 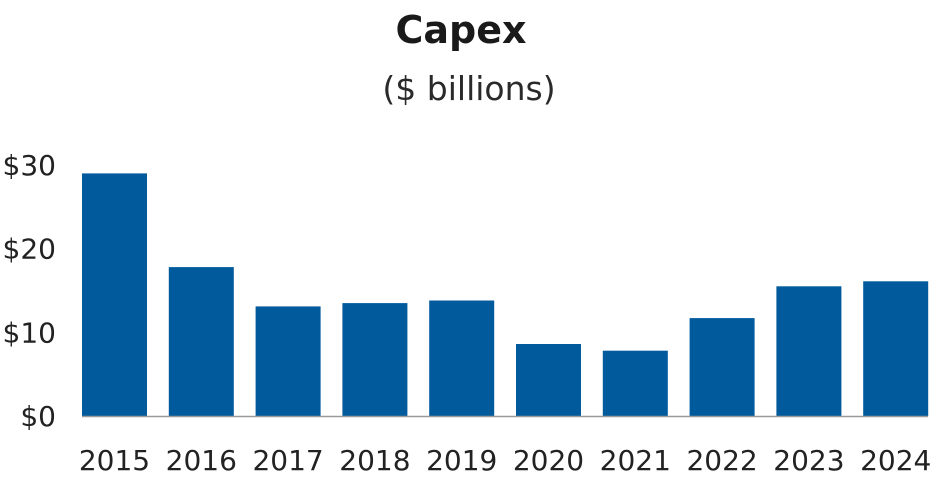 I want to click on x-tick-label-2018: 2018, so click(x=374, y=460).